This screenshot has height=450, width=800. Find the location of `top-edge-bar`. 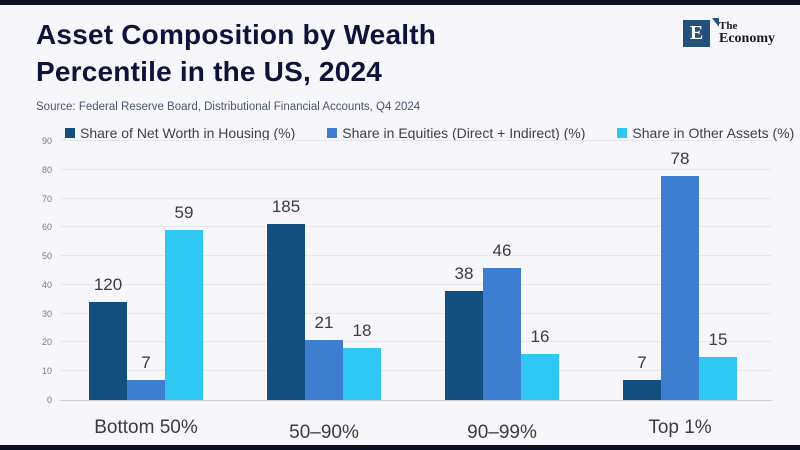

top-edge-bar is located at coordinates (400, 2).